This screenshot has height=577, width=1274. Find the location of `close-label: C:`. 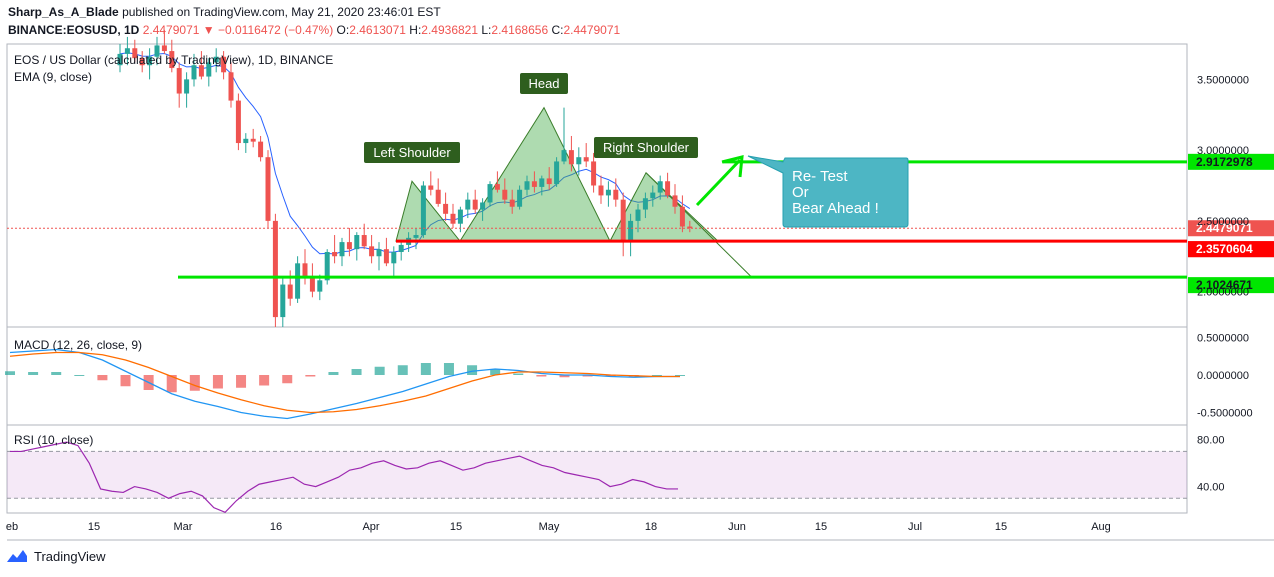

close-label: C: is located at coordinates (557, 30).